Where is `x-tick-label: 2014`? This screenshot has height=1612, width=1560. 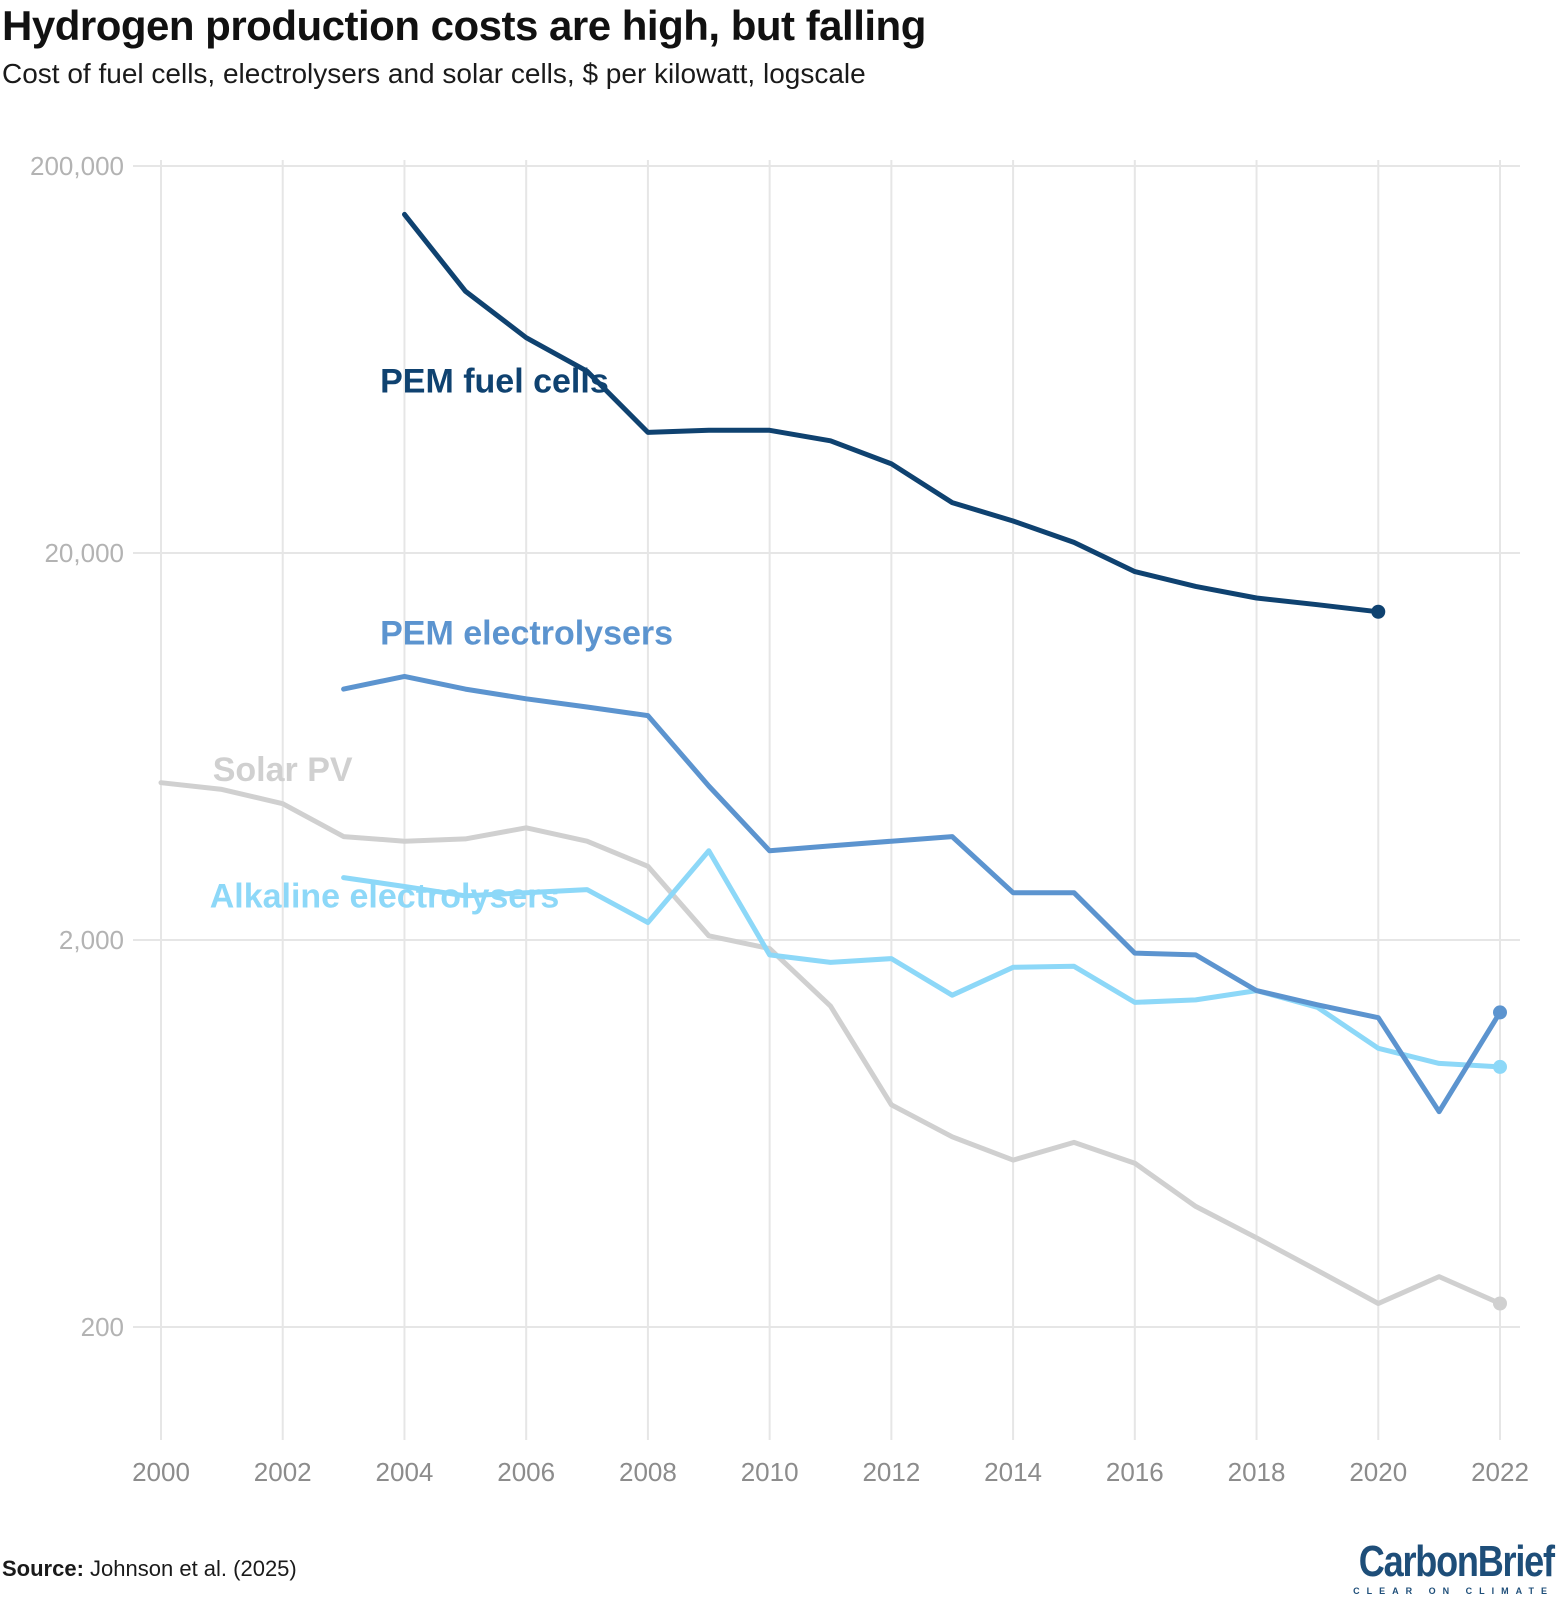
x-tick-label: 2014 is located at coordinates (1013, 1472).